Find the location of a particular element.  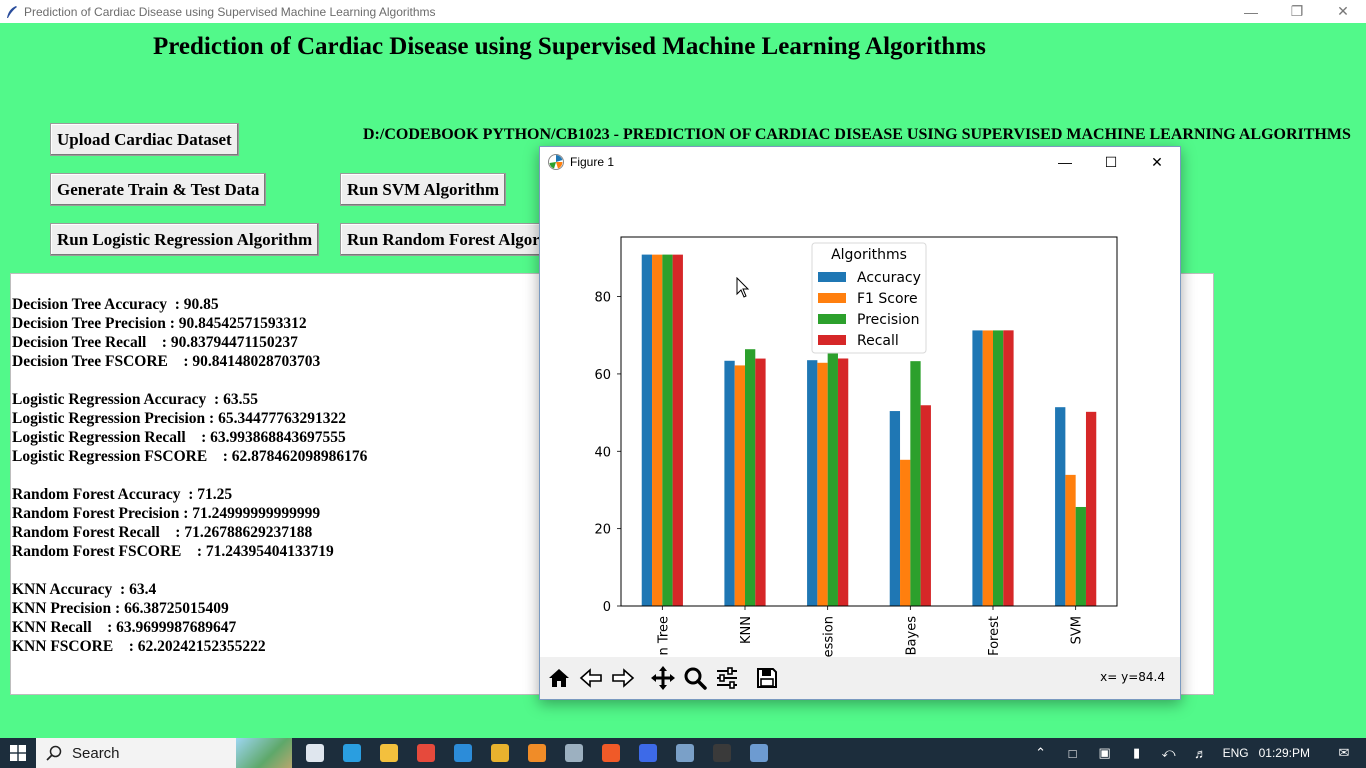

terminal-icon is located at coordinates (721, 753).